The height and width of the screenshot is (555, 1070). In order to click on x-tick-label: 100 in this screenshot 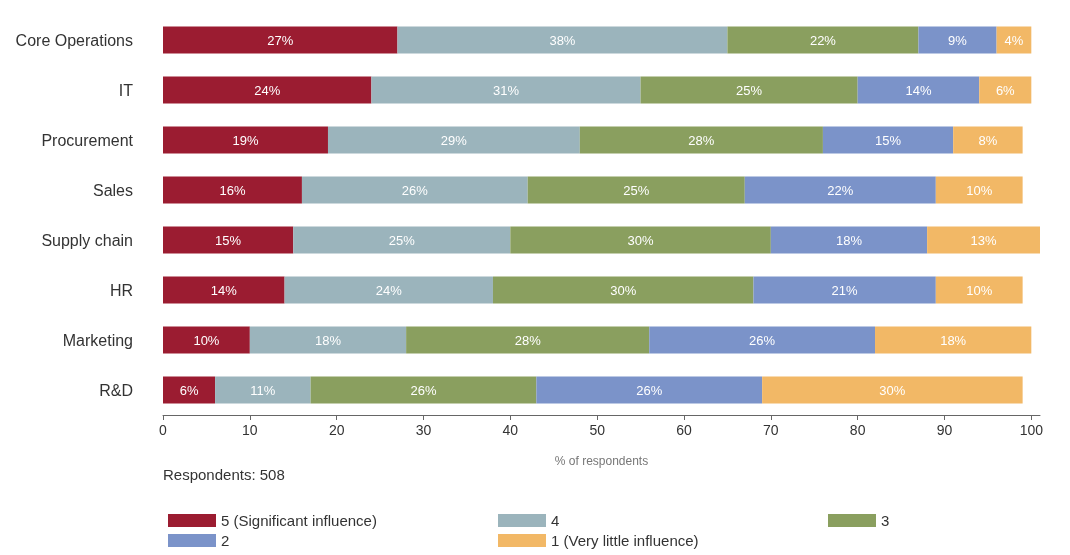, I will do `click(1031, 430)`.